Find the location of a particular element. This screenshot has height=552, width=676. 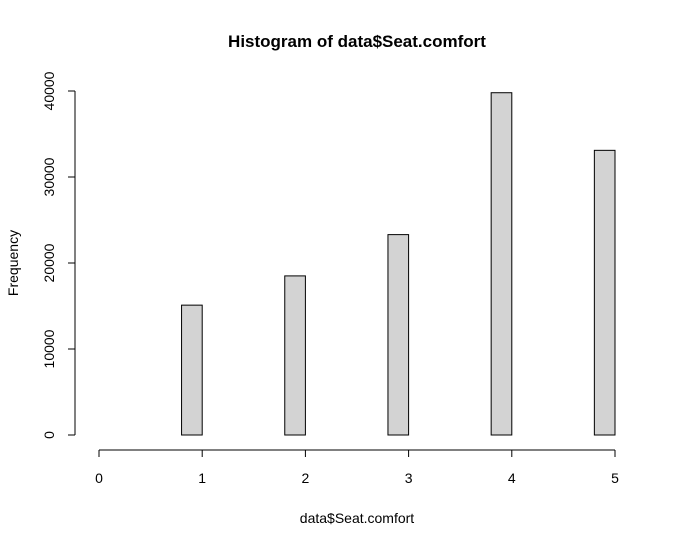

x-tick-label-1: 1 is located at coordinates (202, 478).